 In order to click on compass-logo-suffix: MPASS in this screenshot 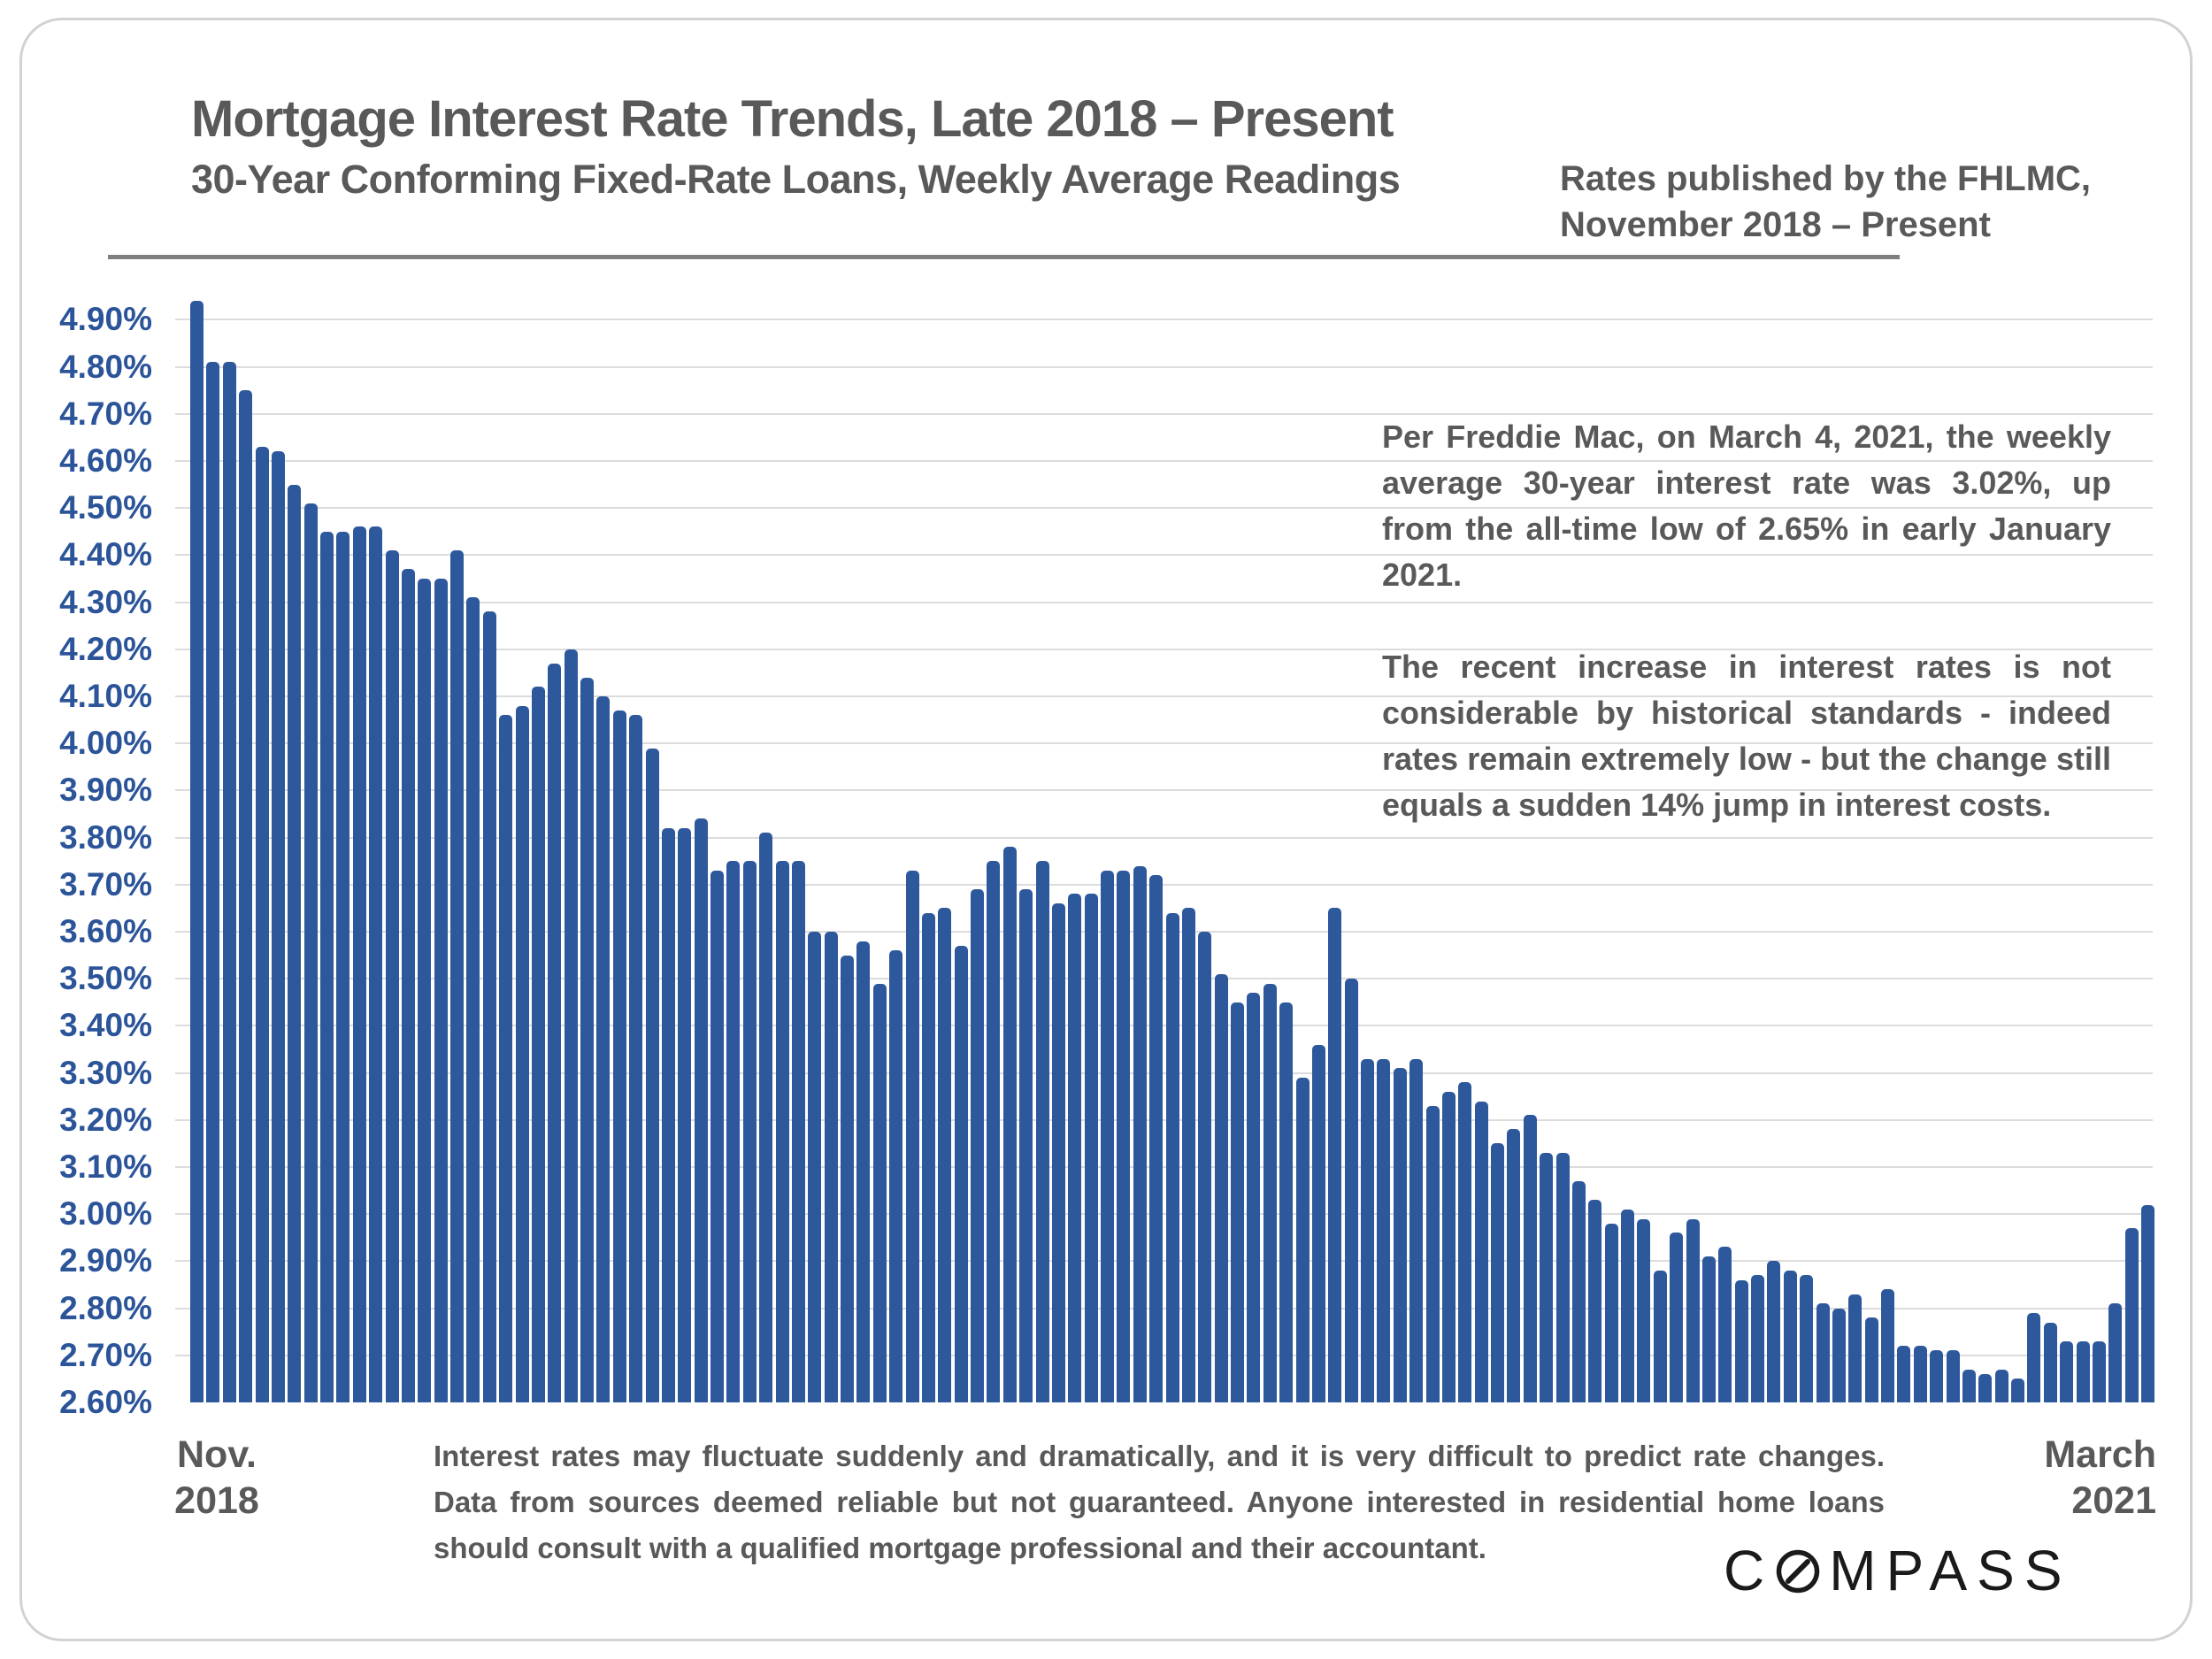, I will do `click(1951, 1570)`.